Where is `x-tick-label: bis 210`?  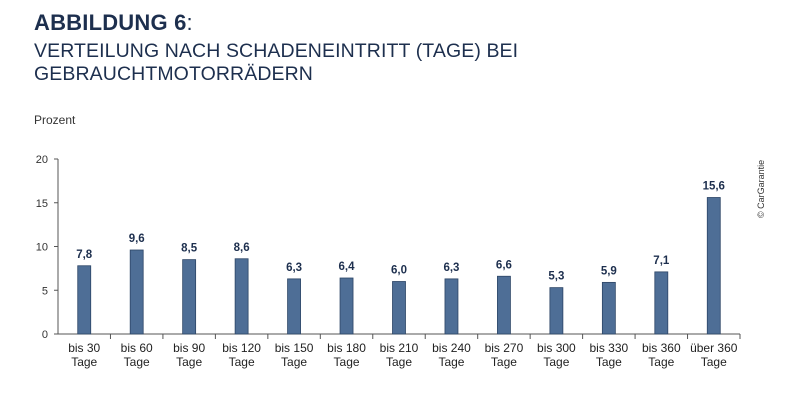 x-tick-label: bis 210 is located at coordinates (399, 348).